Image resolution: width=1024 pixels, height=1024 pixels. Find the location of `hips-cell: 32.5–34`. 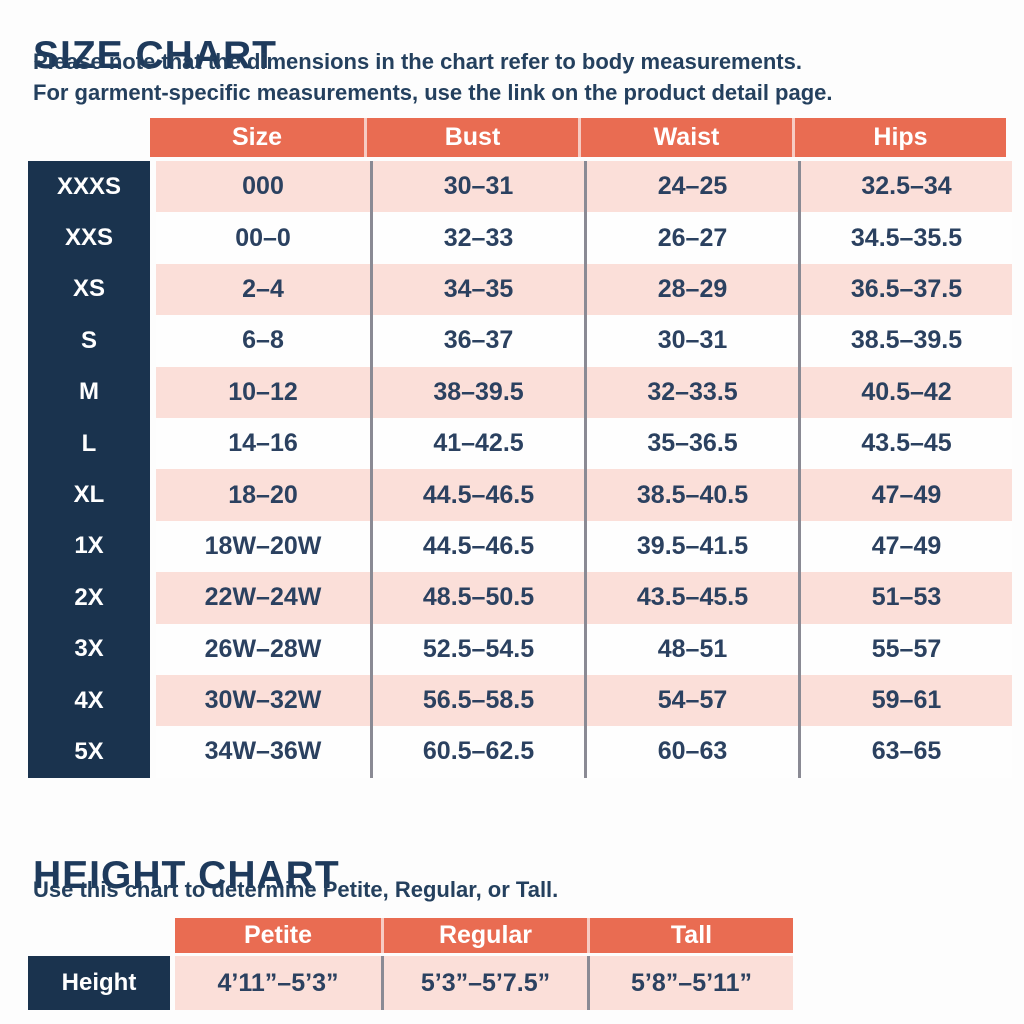

hips-cell: 32.5–34 is located at coordinates (905, 187).